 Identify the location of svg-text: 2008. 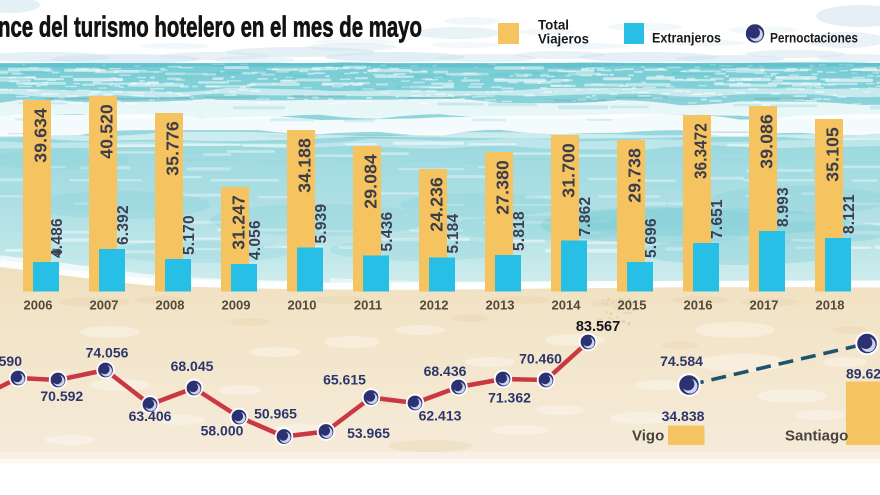
(170, 305).